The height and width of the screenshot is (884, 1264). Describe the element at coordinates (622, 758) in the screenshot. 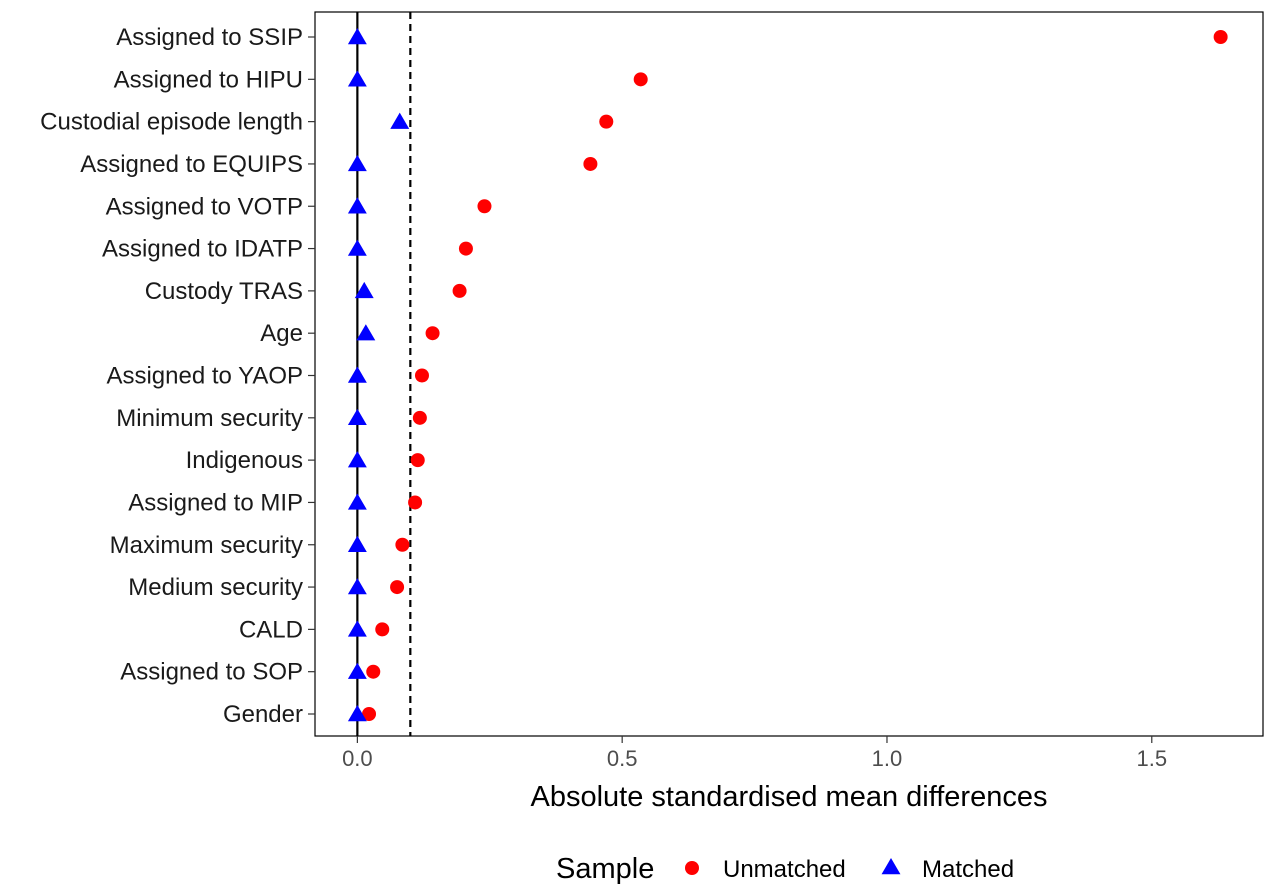

I see `x-tick-label: 0.5` at that location.